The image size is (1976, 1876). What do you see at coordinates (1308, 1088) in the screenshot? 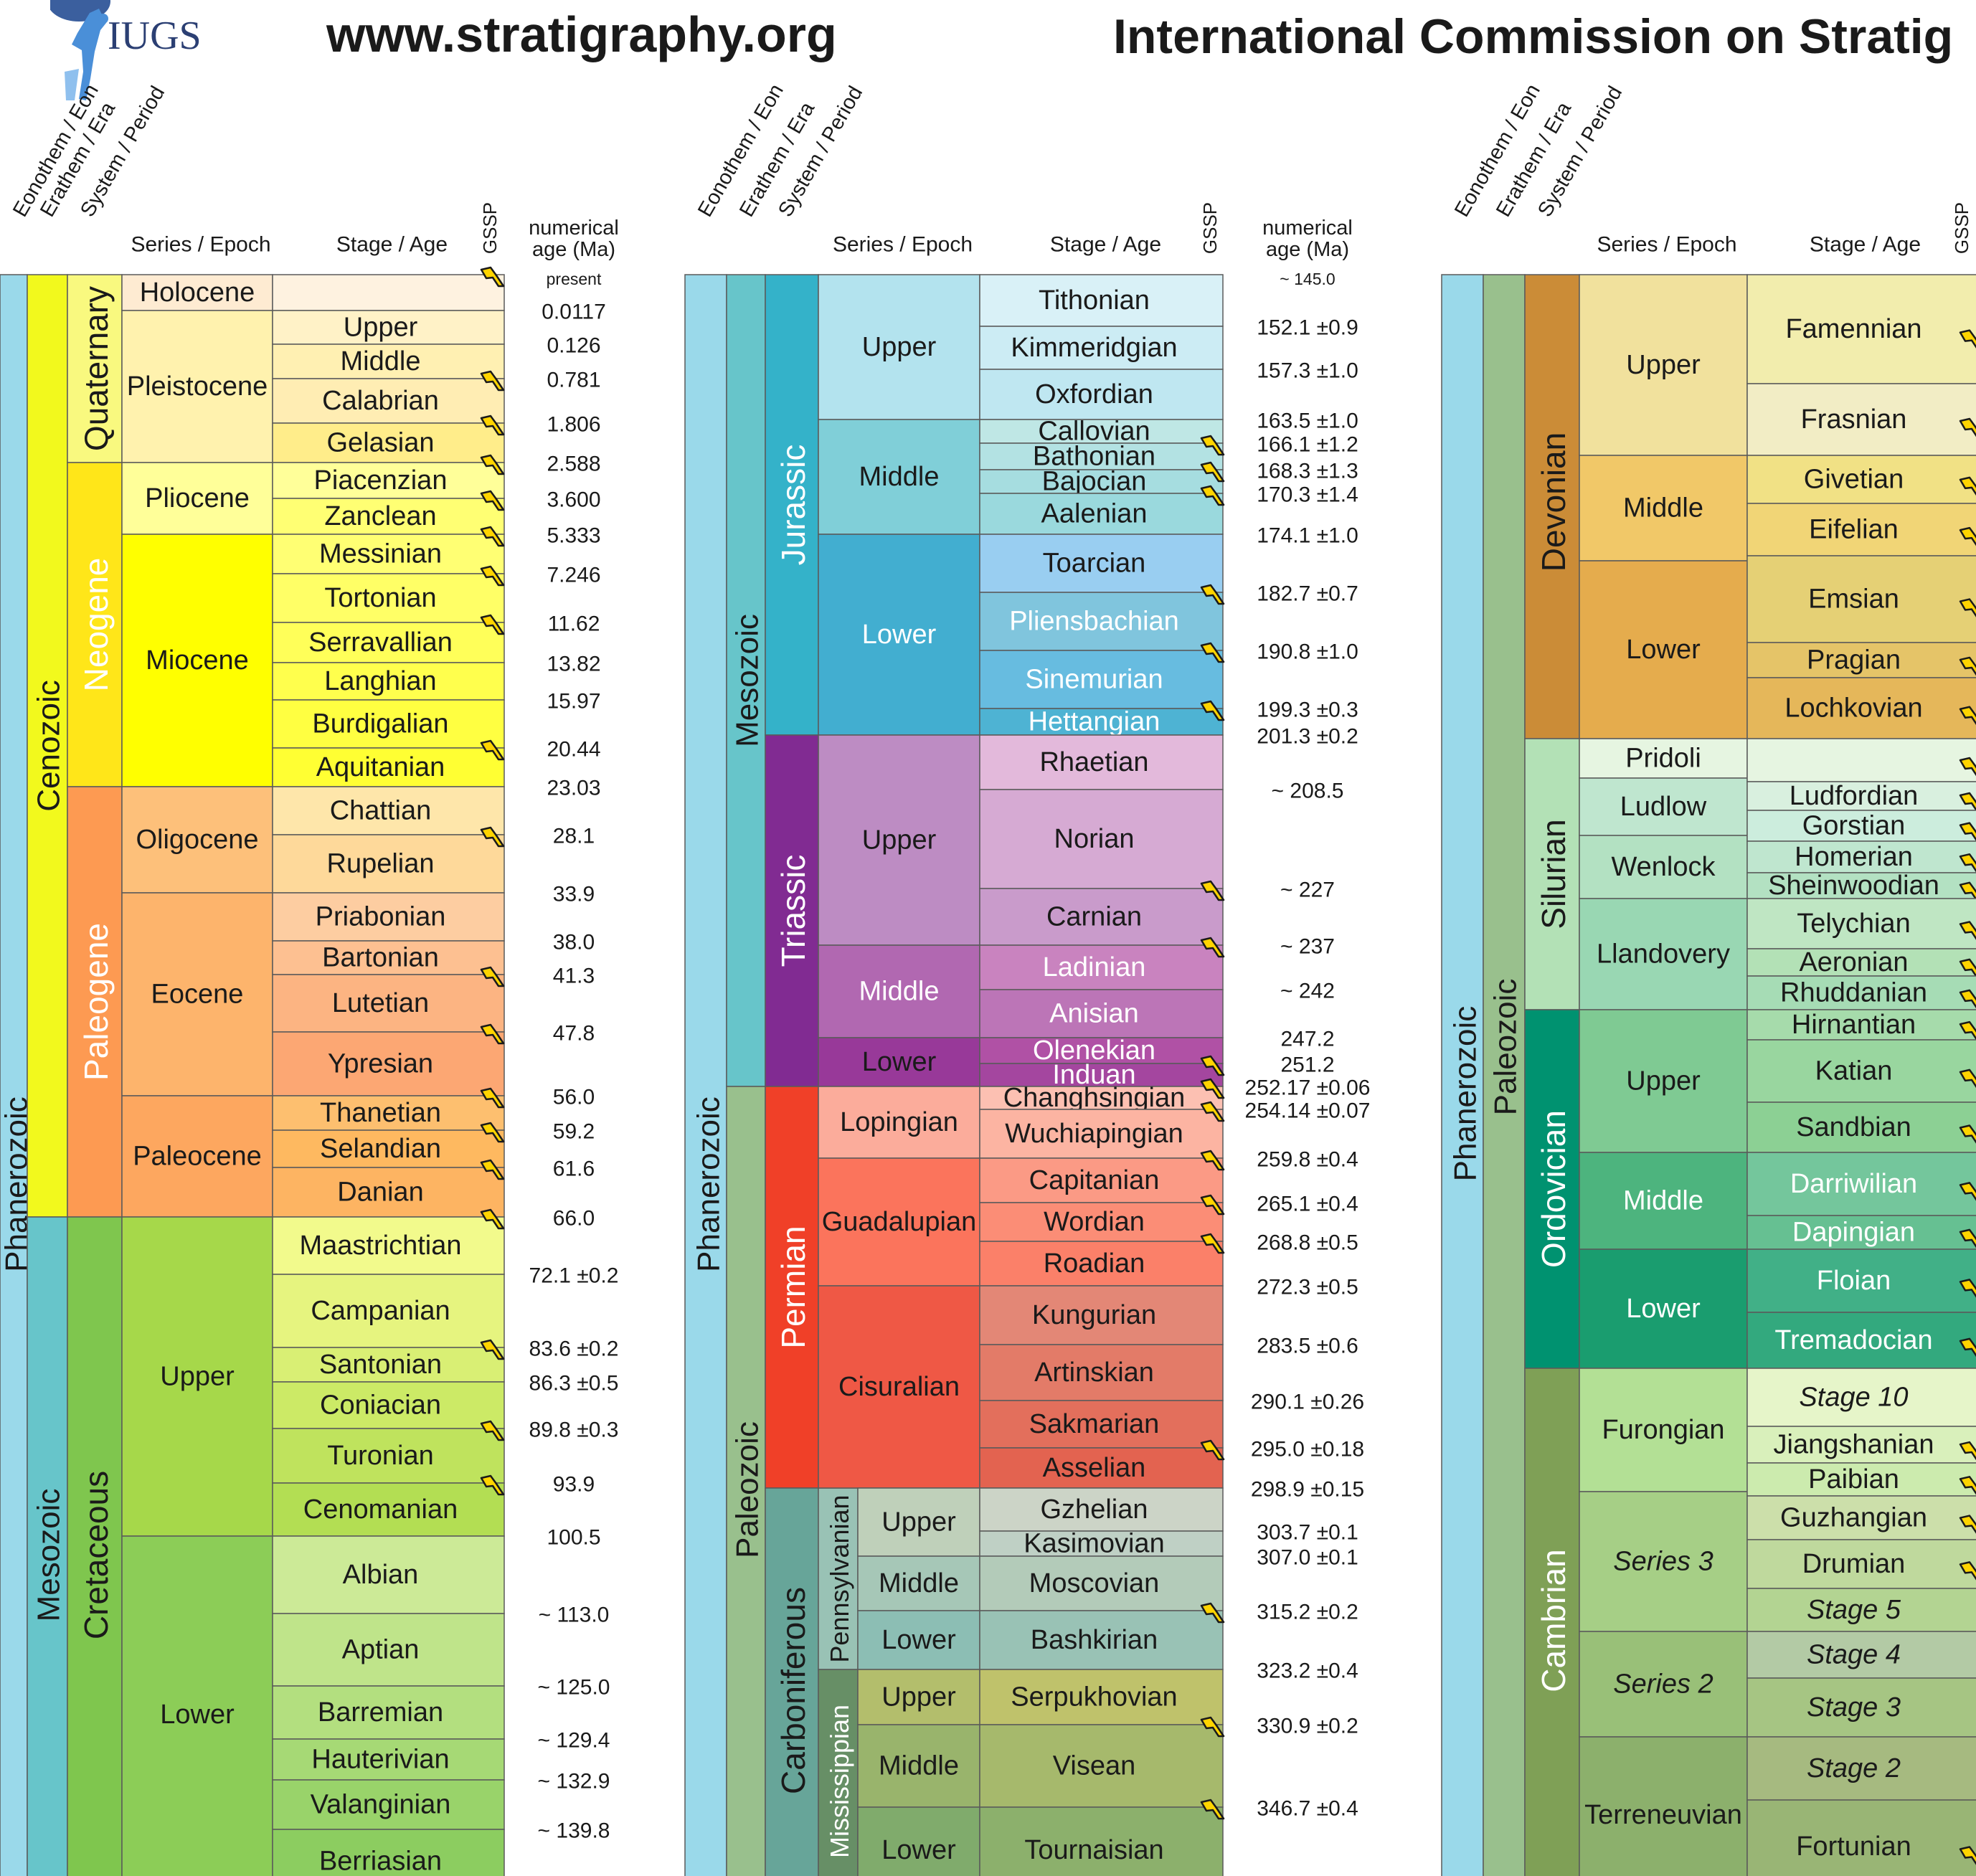
I see `age-label: 252.17 ±0.06` at bounding box center [1308, 1088].